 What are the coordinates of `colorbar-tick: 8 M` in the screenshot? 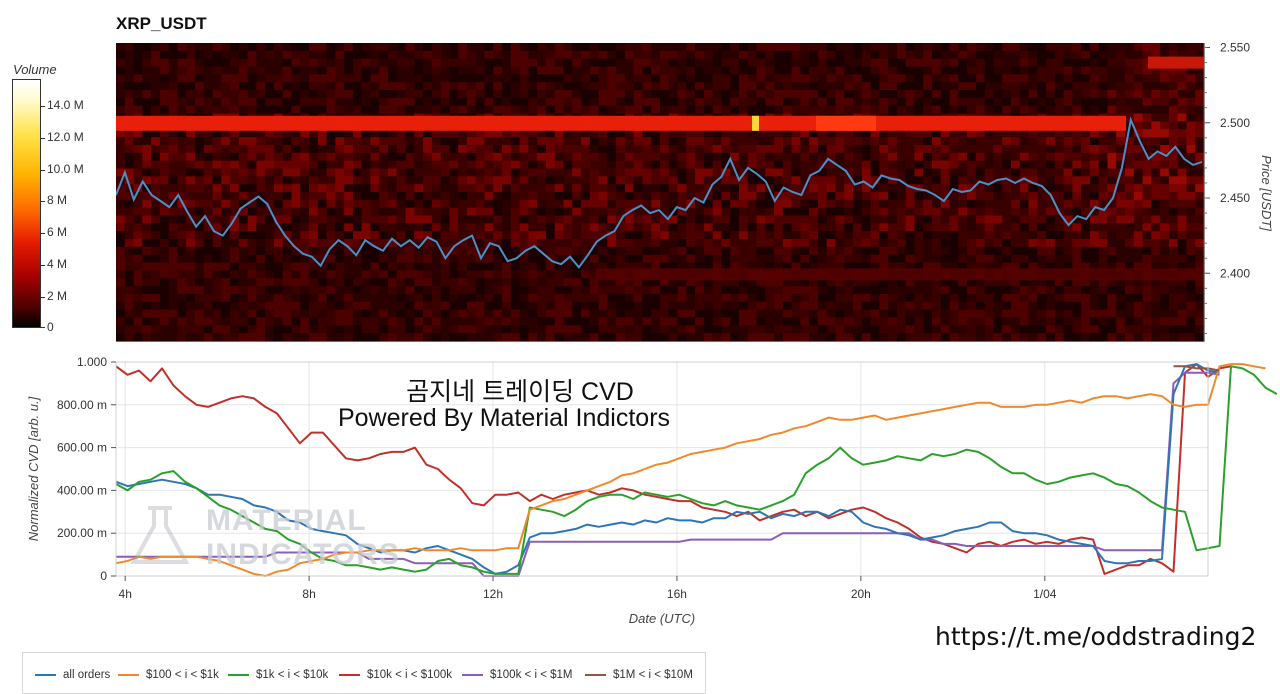 It's located at (57, 200).